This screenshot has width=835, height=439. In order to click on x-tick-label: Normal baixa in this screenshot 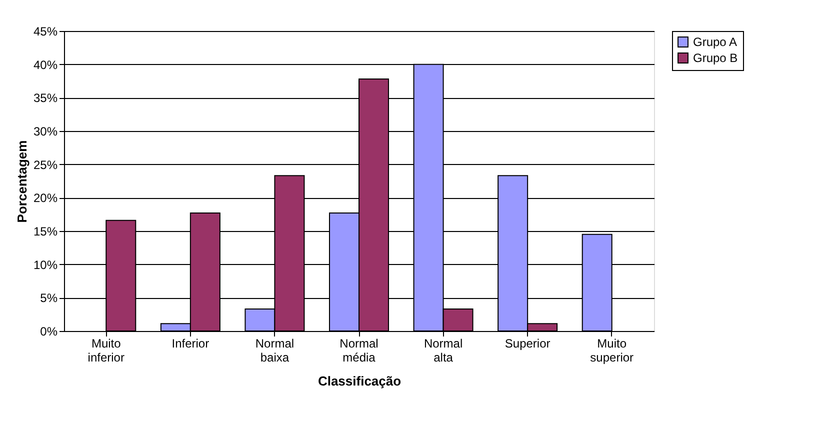, I will do `click(274, 350)`.